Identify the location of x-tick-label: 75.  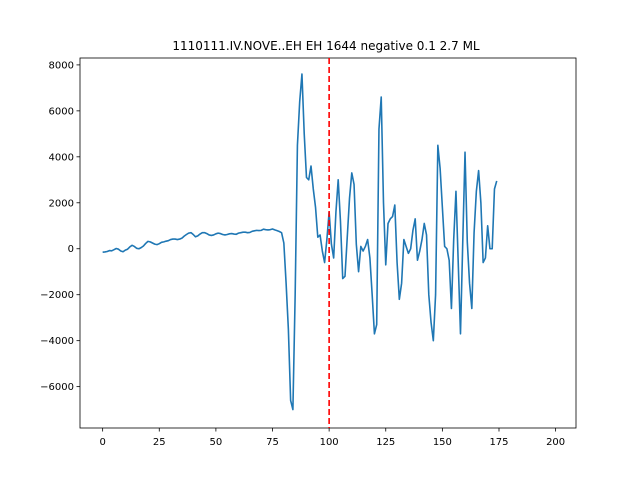
(272, 442).